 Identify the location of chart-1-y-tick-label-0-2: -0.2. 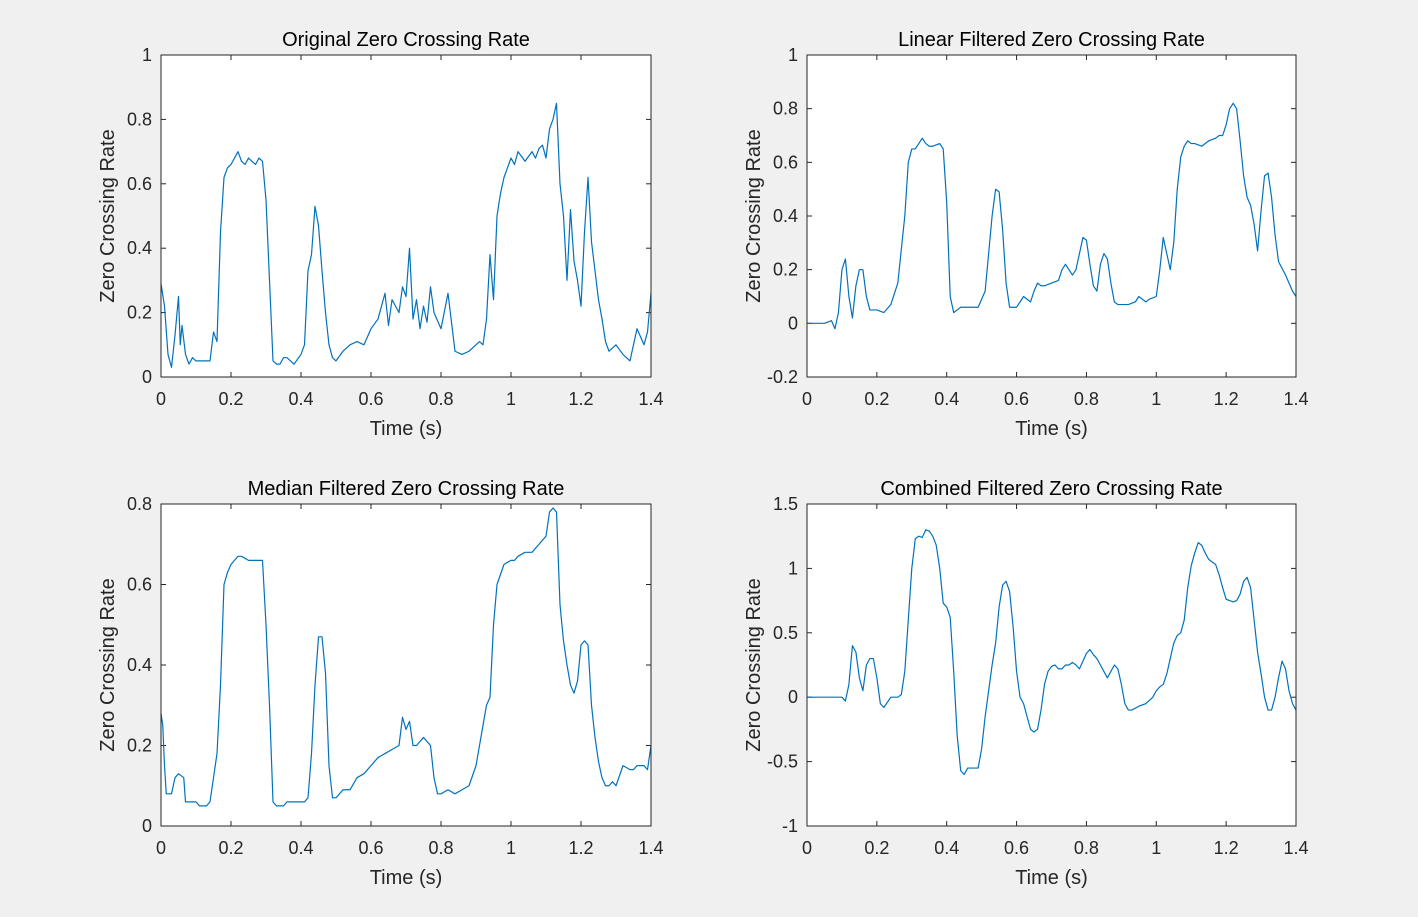
(782, 377).